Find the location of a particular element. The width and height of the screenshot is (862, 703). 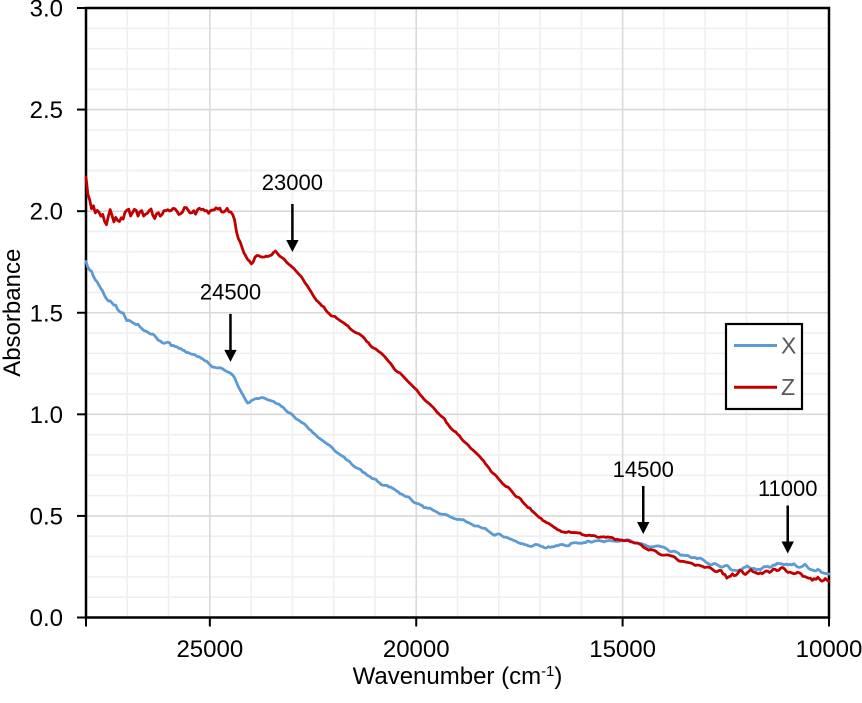

y-tick-label: 0.0 is located at coordinates (46, 618).